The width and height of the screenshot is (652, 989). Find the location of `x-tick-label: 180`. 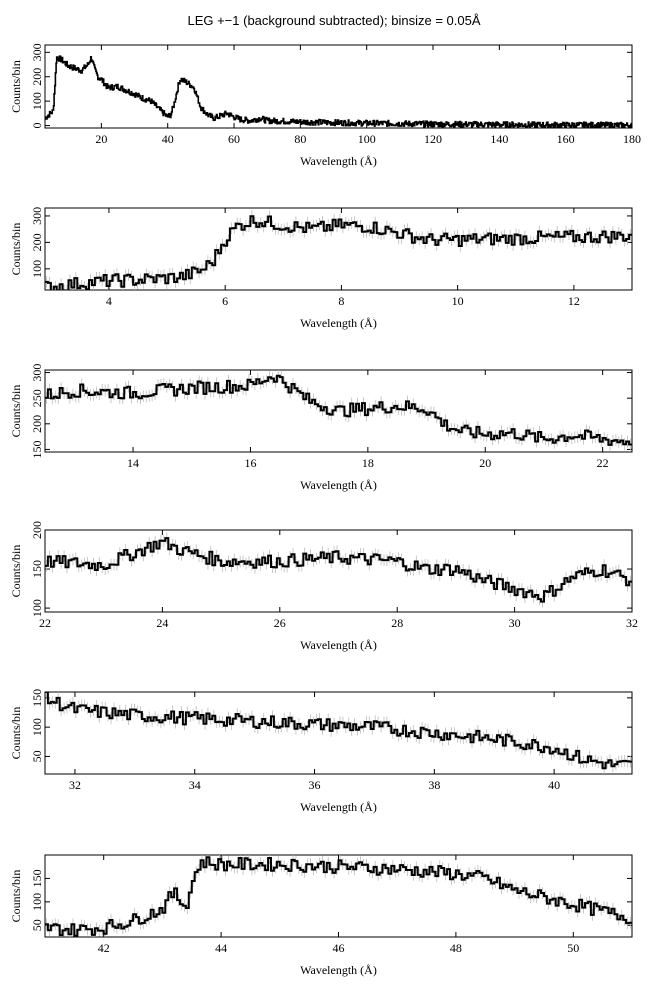

x-tick-label: 180 is located at coordinates (632, 139).